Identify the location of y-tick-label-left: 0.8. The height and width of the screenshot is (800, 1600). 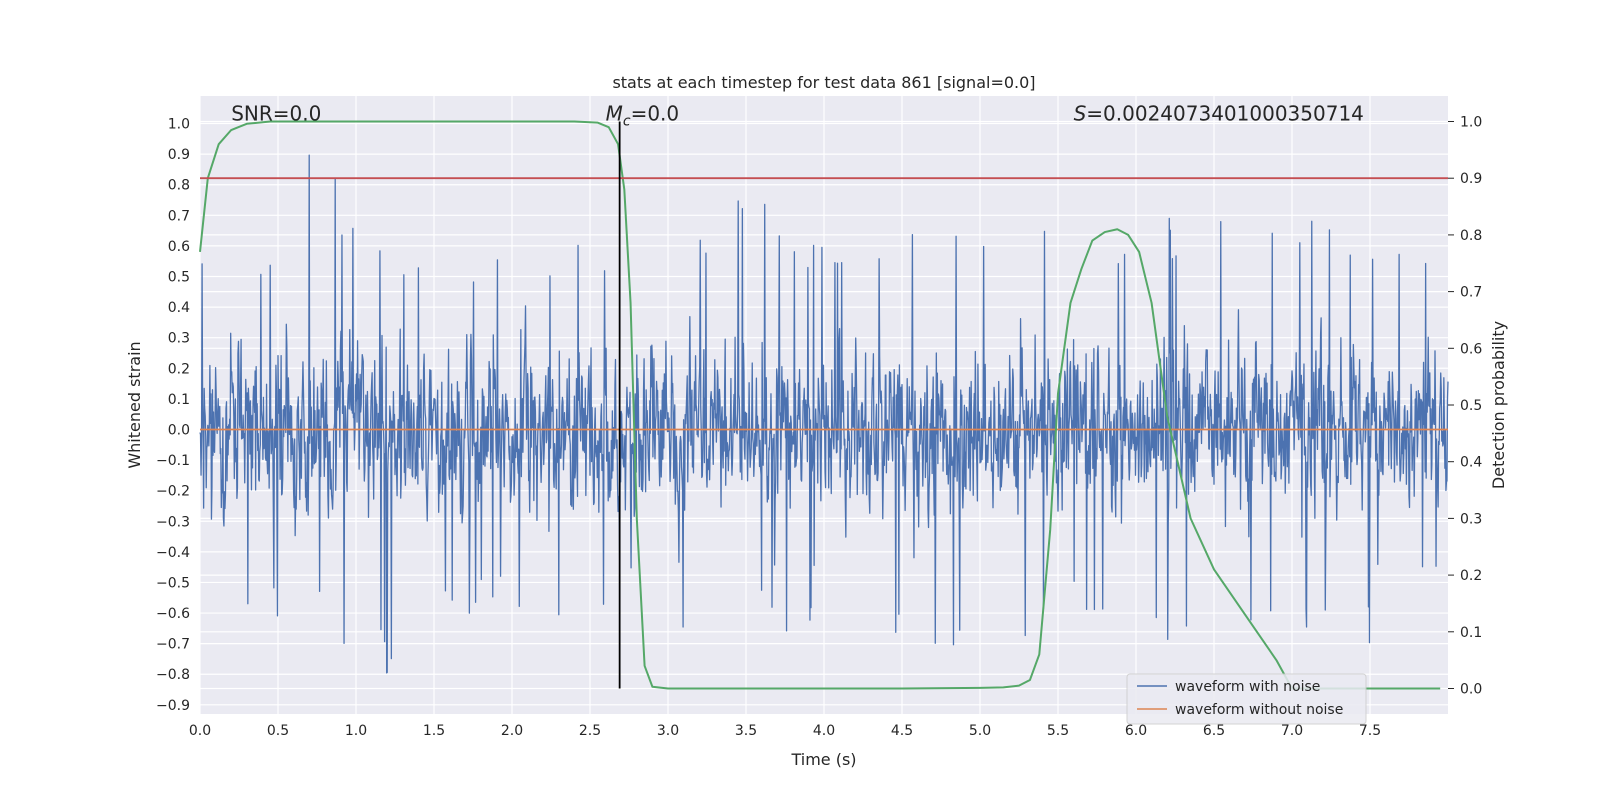
(179, 186).